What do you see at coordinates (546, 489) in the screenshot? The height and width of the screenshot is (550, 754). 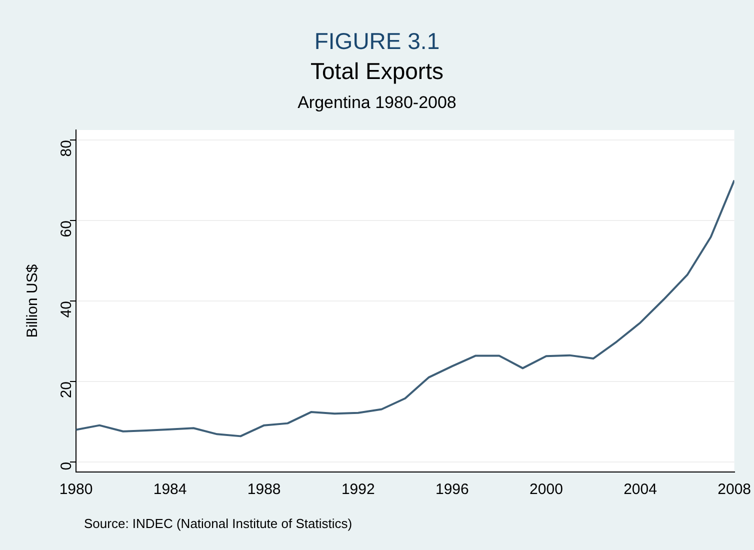 I see `x-tick-label: 2000` at bounding box center [546, 489].